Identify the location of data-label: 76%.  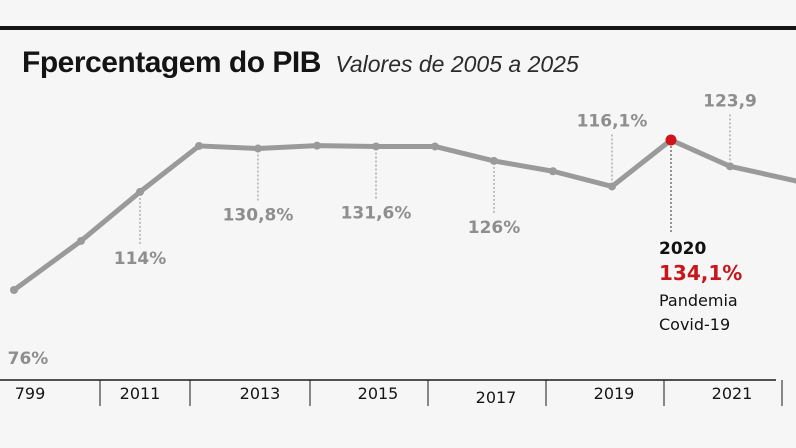
(28, 359).